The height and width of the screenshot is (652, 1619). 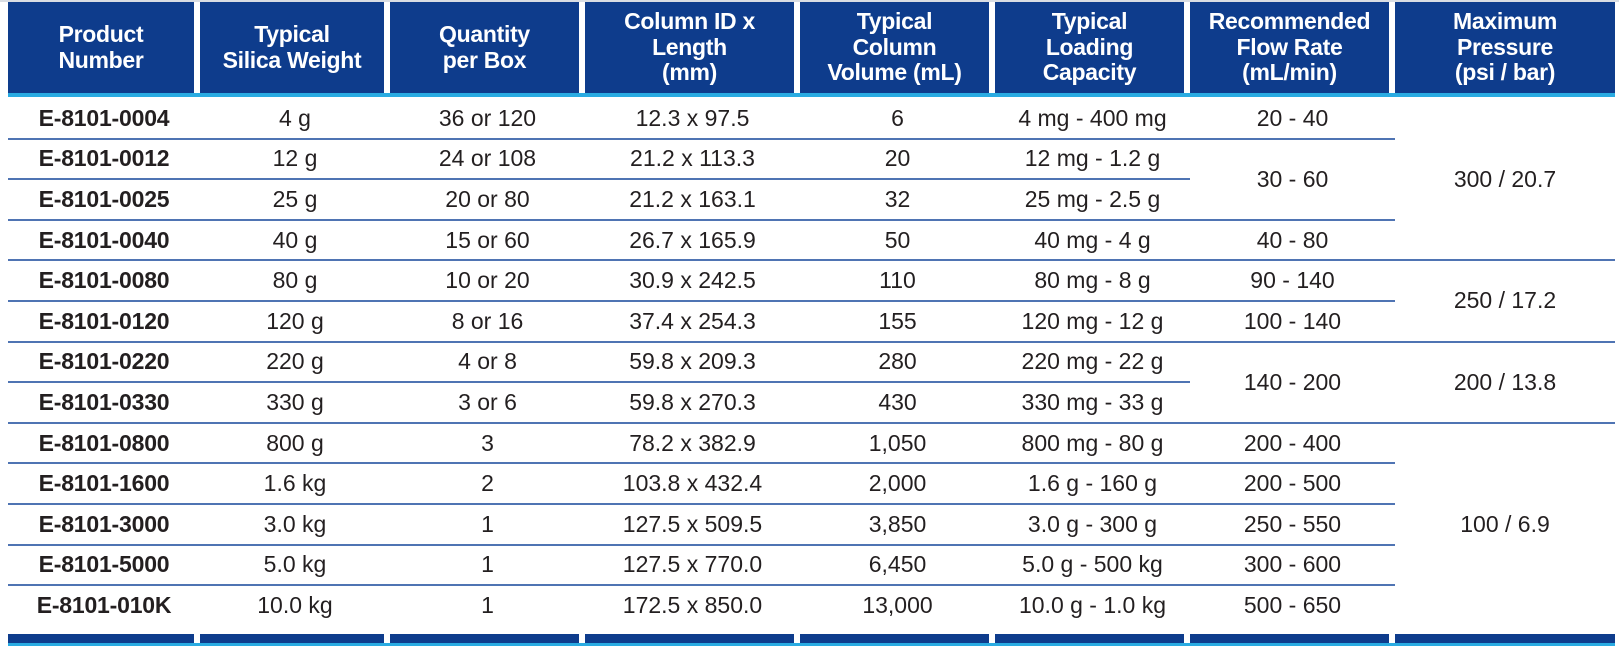 I want to click on cell-column-volume: 50, so click(x=897, y=240).